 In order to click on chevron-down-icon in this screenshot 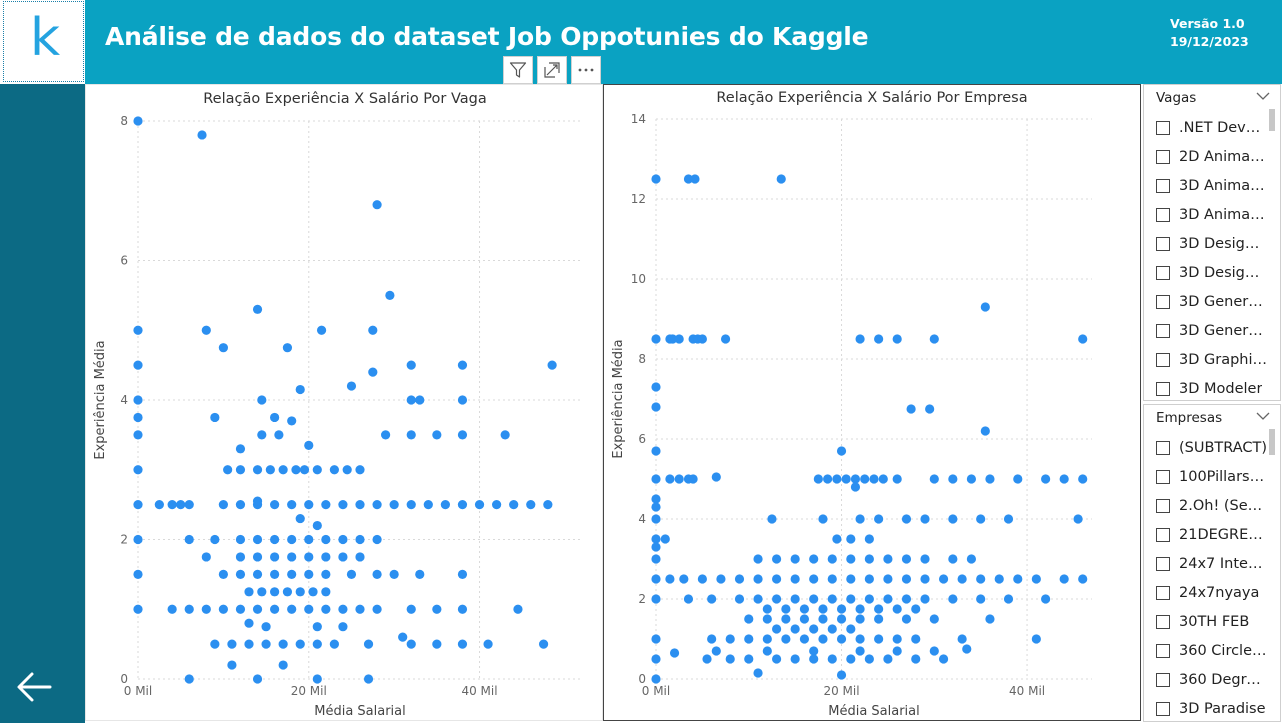, I will do `click(1263, 416)`.